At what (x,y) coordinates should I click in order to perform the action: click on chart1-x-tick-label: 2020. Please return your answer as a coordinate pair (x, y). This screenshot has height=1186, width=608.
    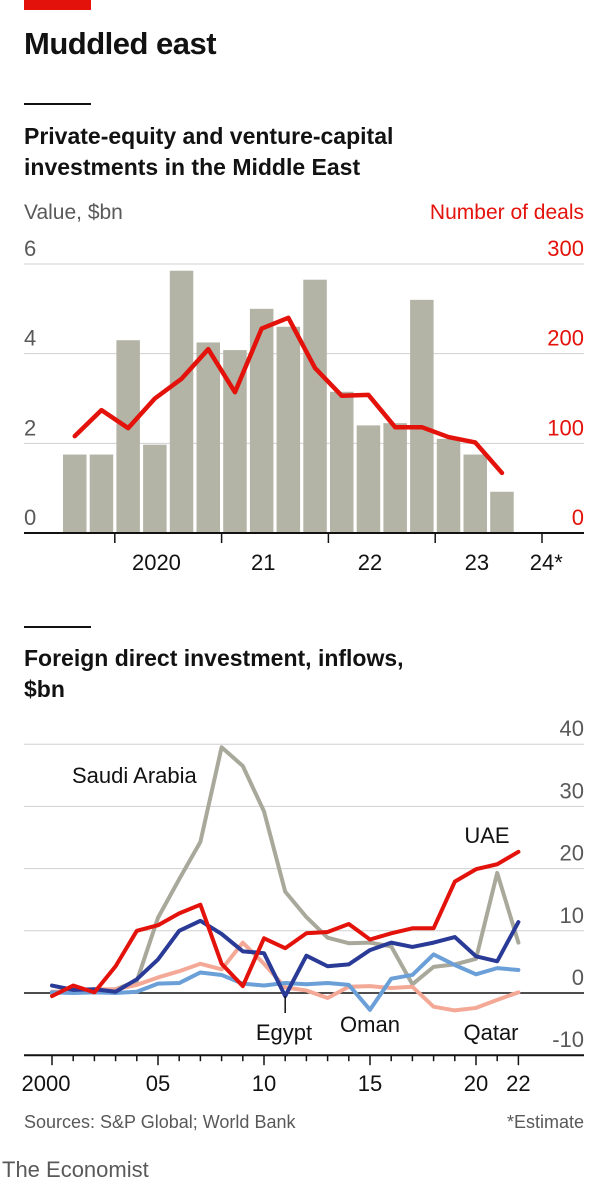
    Looking at the image, I should click on (156, 562).